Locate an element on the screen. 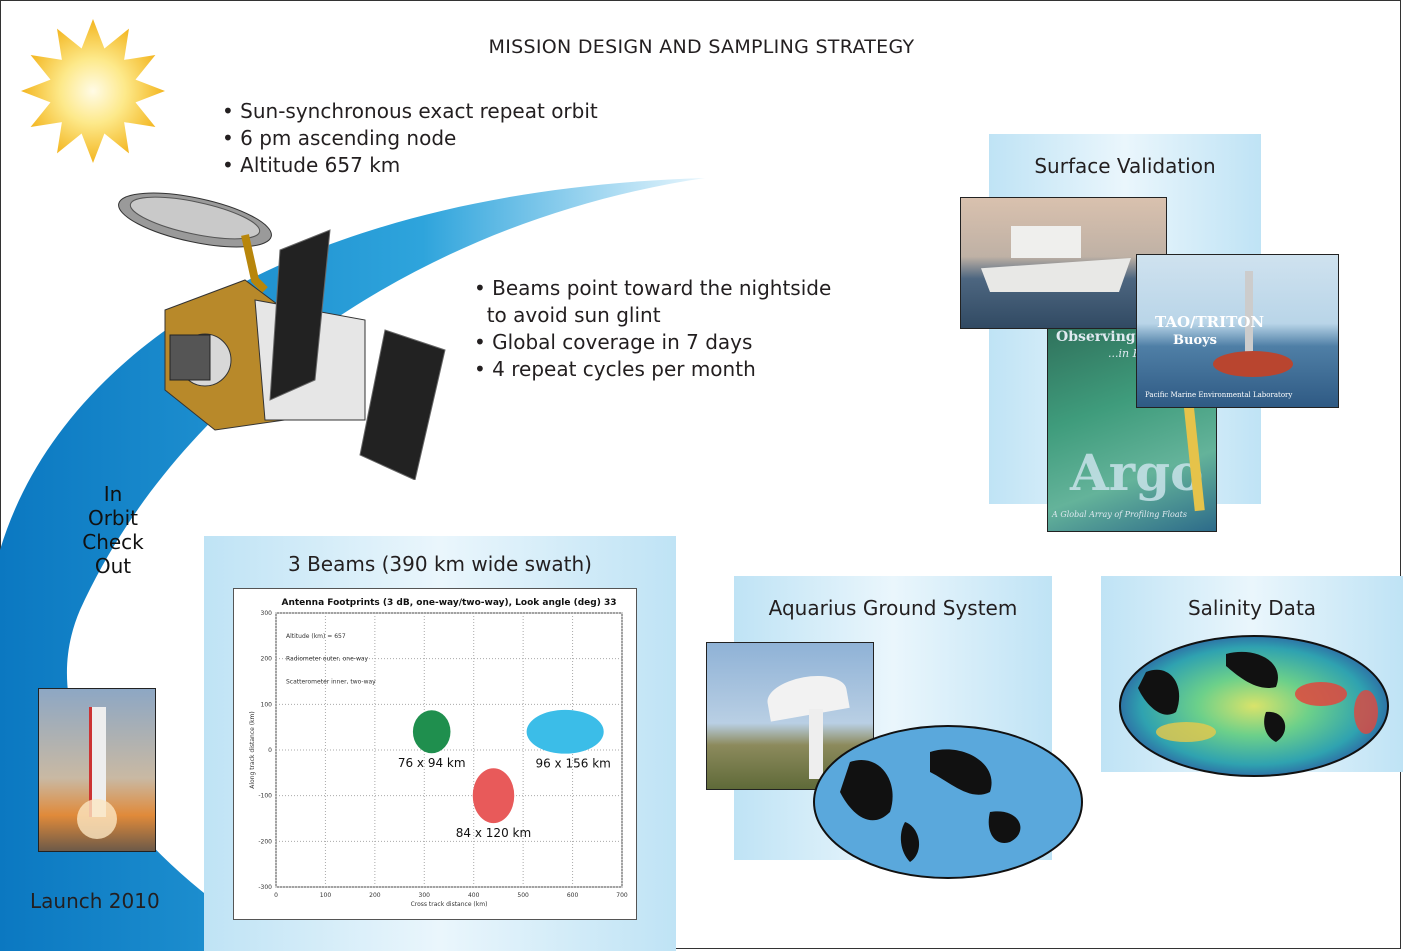 Image resolution: width=1403 pixels, height=951 pixels. plot-note: Radiometer outer, one-way is located at coordinates (327, 659).